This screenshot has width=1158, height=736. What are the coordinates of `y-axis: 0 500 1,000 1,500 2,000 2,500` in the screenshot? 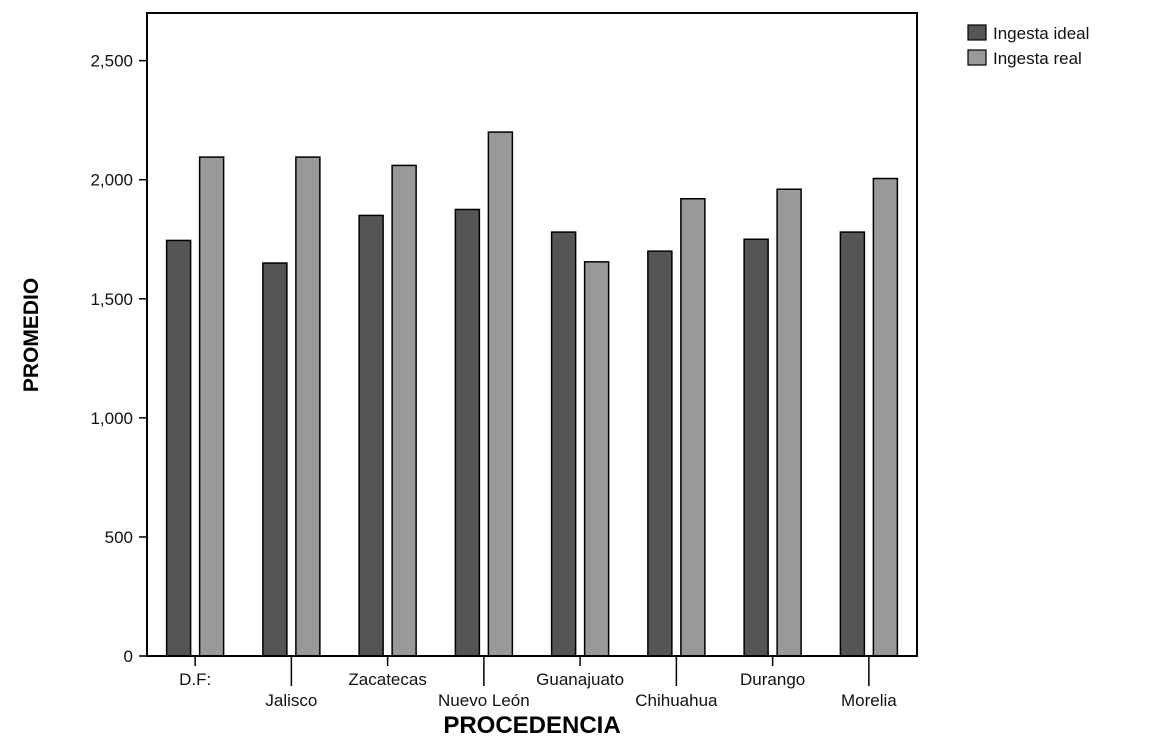 It's located at (118, 359).